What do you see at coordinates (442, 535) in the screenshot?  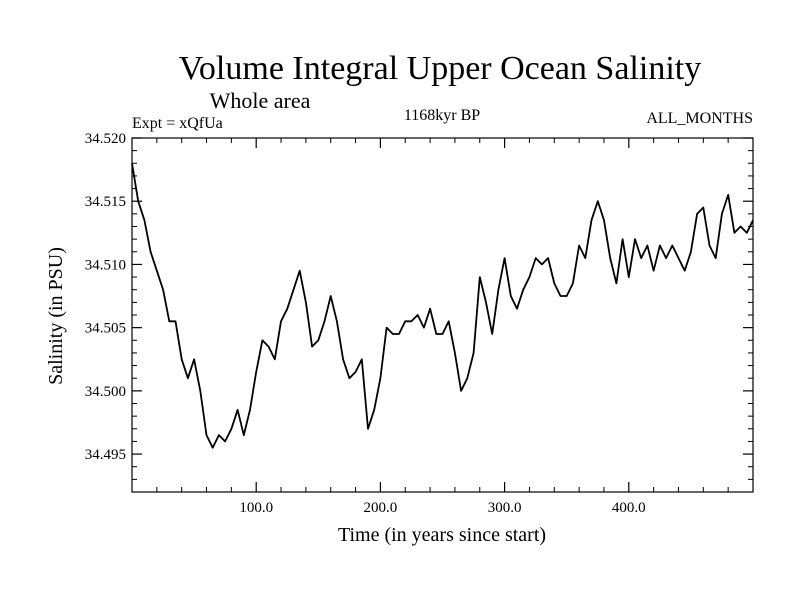 I see `x-axis-label: Time (in years since start)` at bounding box center [442, 535].